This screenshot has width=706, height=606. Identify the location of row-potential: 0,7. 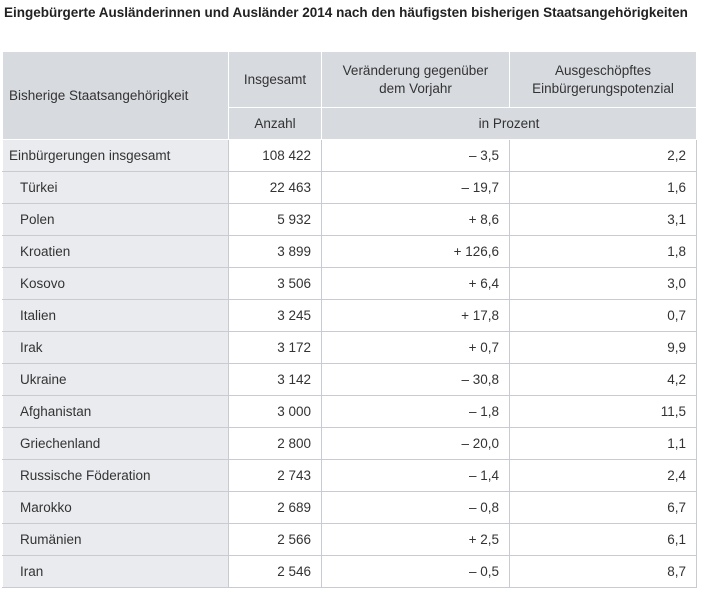
(603, 315).